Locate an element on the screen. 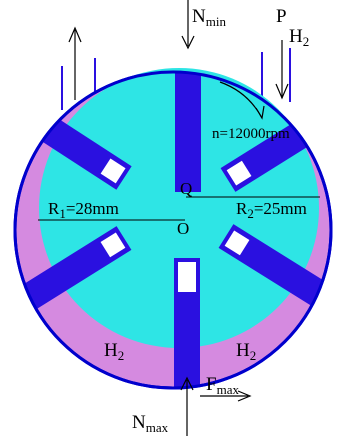 The height and width of the screenshot is (442, 347). center-o-label: O is located at coordinates (183, 228).